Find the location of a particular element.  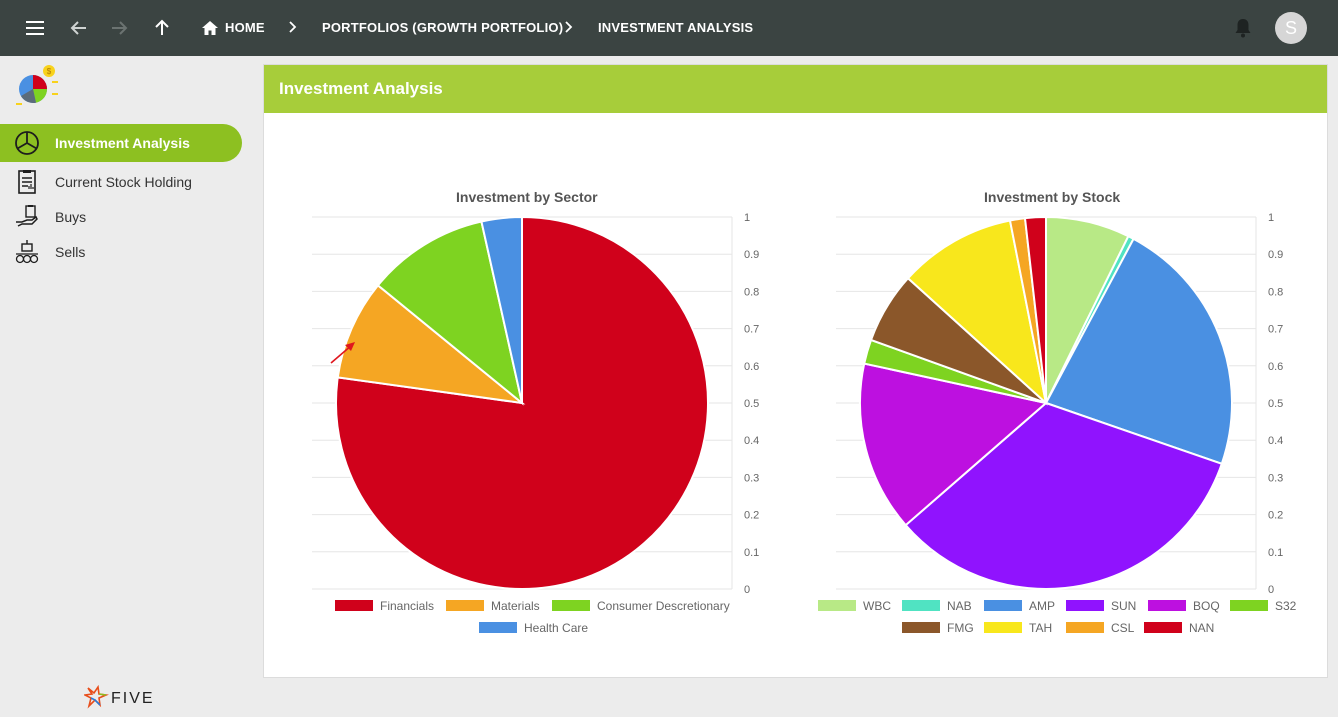

legend-label: Materials is located at coordinates (515, 606).